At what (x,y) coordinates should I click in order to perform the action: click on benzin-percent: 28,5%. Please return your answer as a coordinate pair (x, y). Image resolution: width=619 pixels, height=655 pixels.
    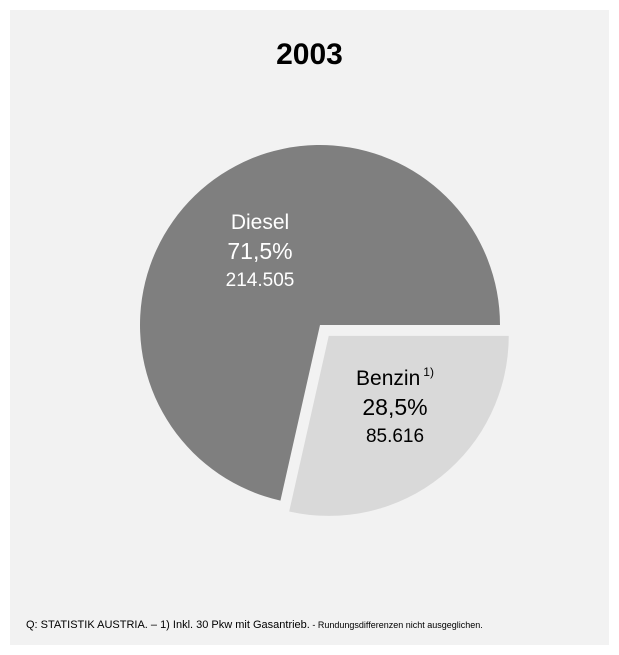
    Looking at the image, I should click on (395, 407).